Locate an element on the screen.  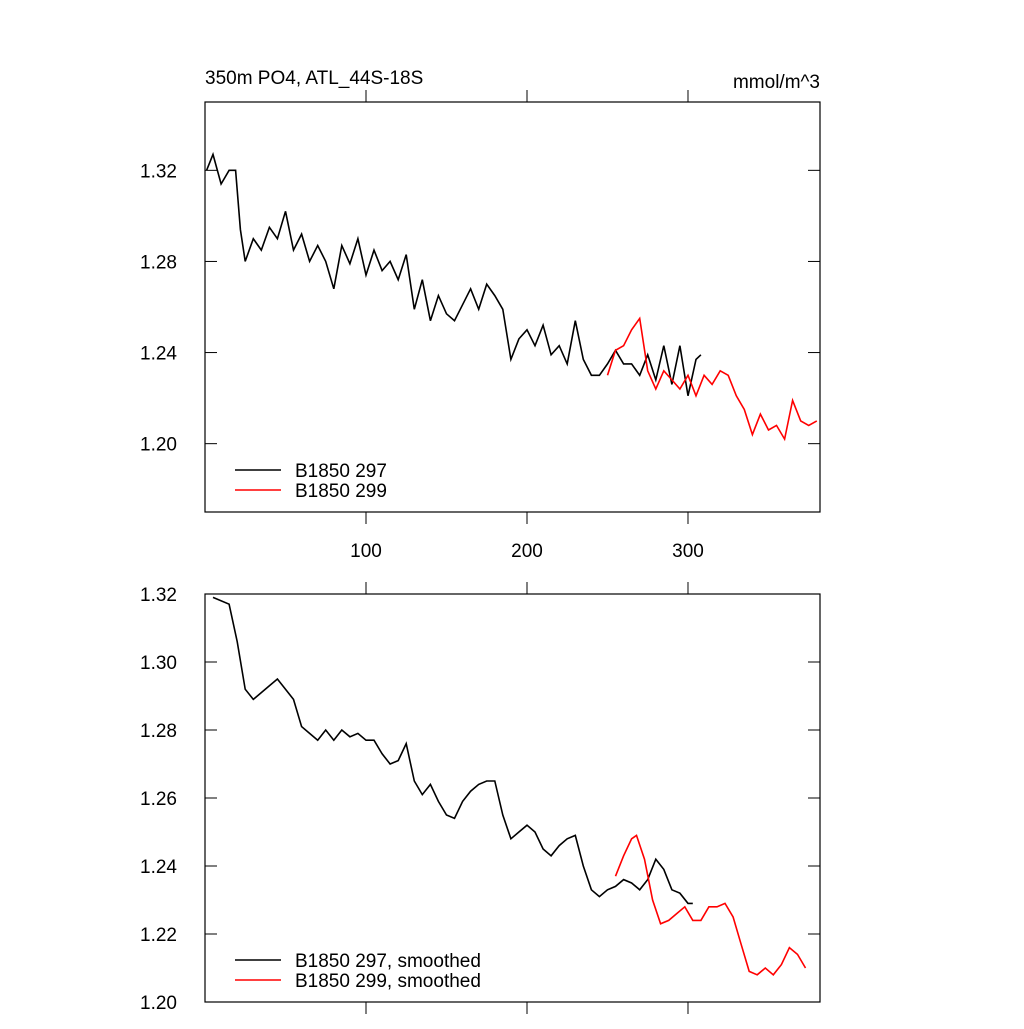
x-tick-label: 200 is located at coordinates (527, 551).